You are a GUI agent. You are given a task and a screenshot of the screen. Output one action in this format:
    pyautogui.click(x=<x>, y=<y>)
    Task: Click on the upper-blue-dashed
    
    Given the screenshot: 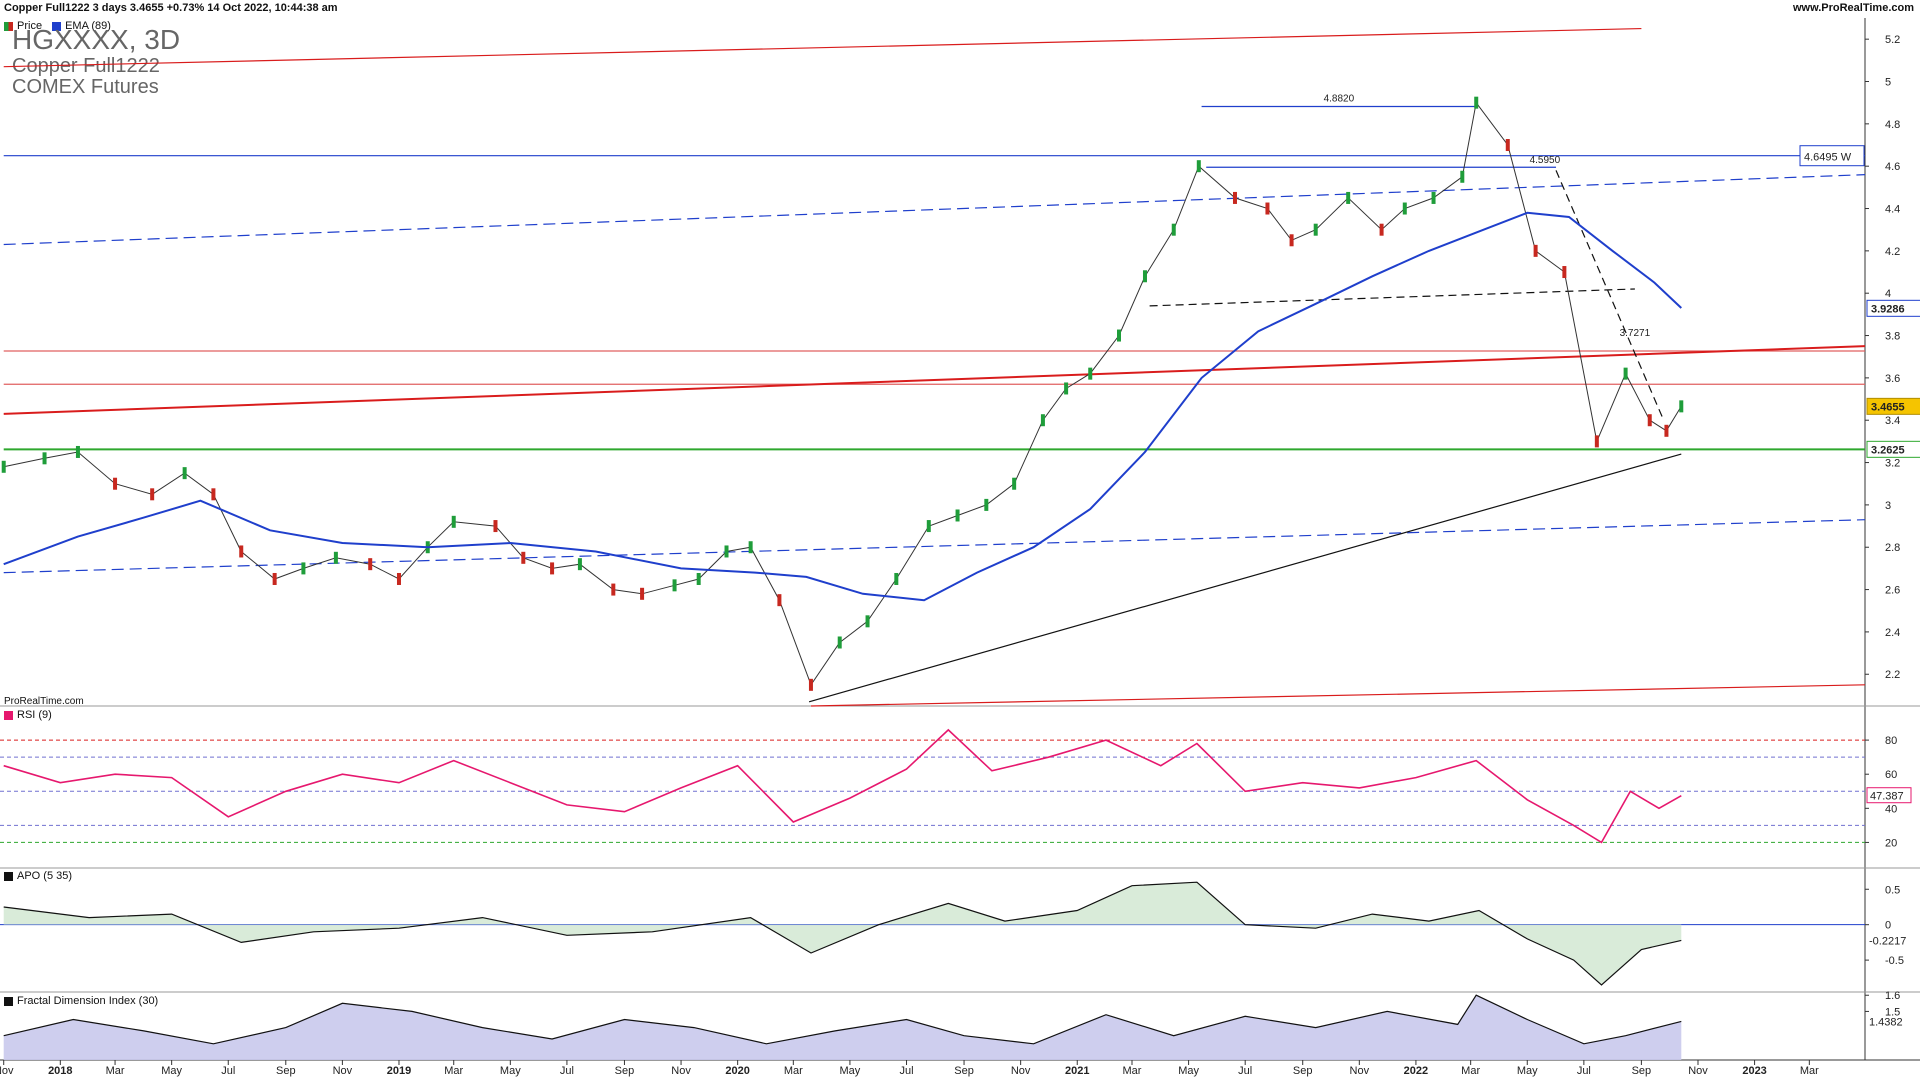 What is the action you would take?
    pyautogui.click(x=934, y=210)
    